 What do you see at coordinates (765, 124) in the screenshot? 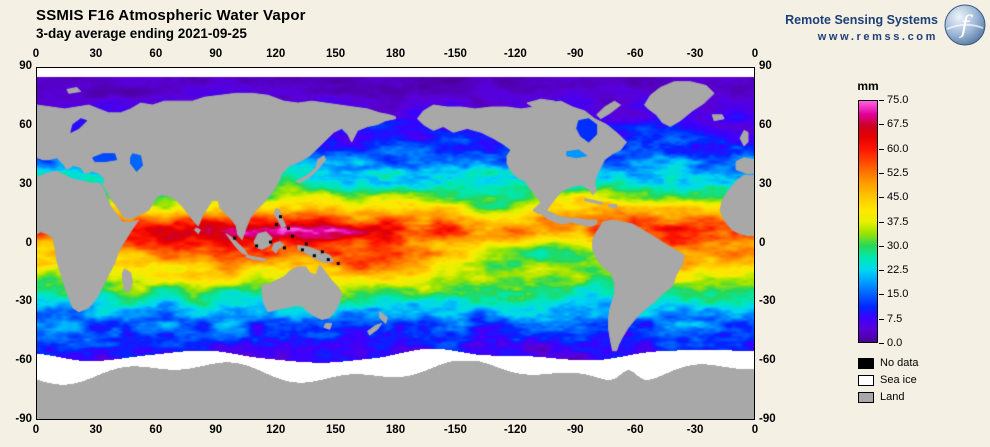
I see `lat-tick-right-1: 60` at bounding box center [765, 124].